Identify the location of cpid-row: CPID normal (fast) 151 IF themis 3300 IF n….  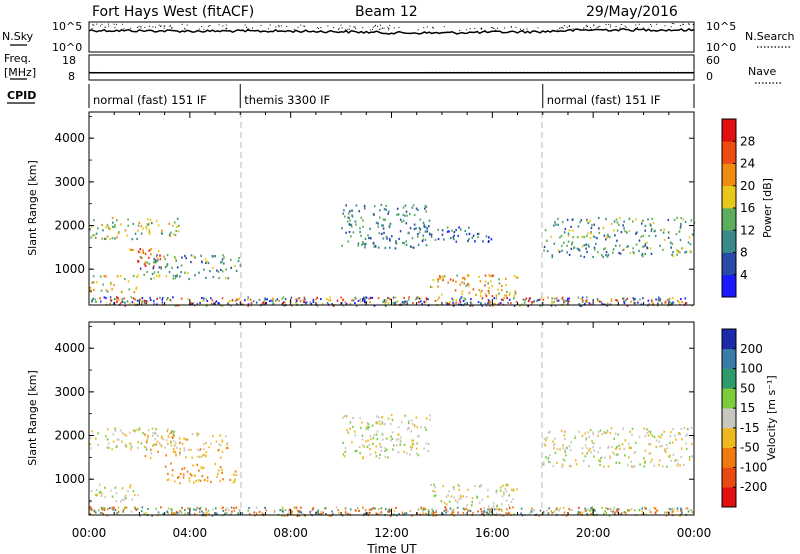
(351, 96).